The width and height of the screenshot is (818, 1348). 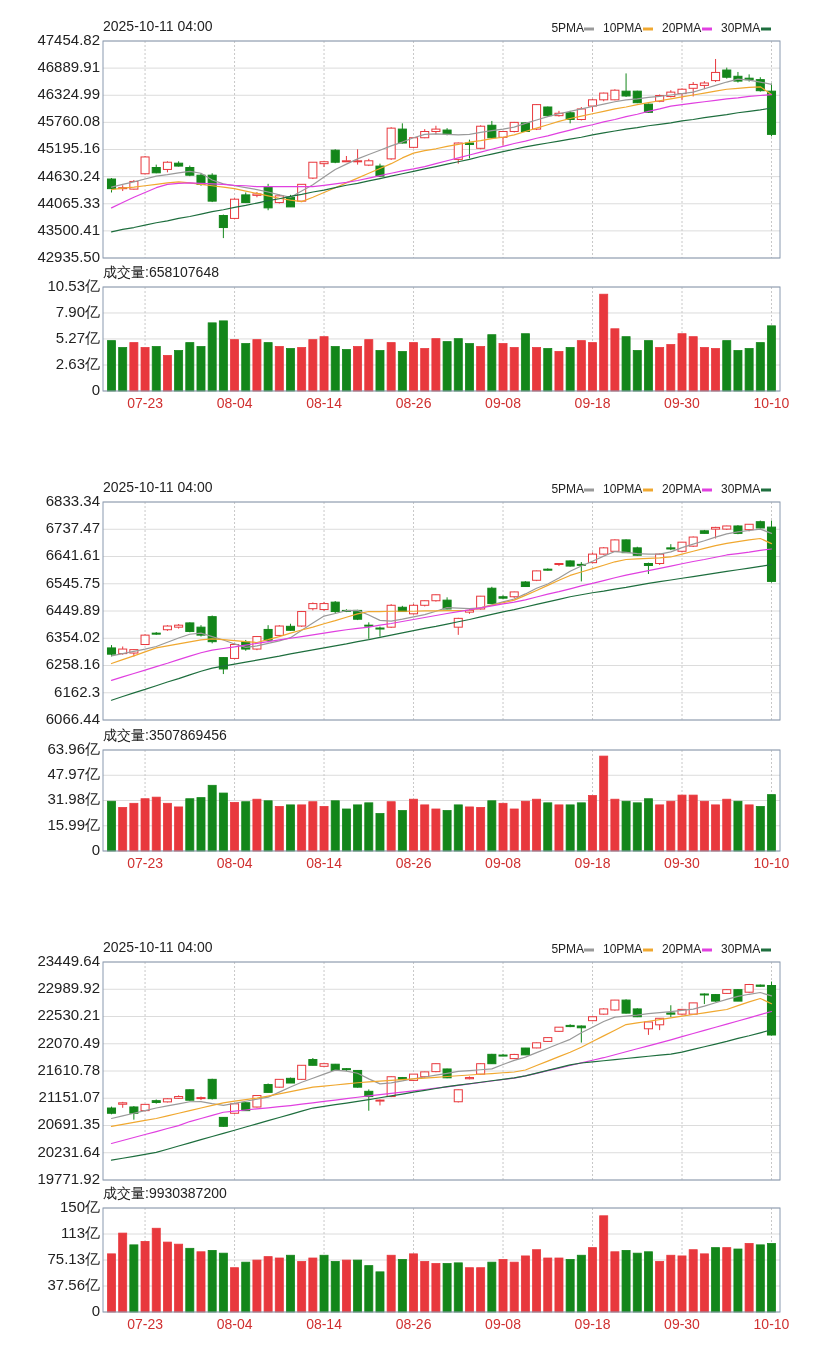 I want to click on y-tick-label: 6737.47, so click(x=72, y=528).